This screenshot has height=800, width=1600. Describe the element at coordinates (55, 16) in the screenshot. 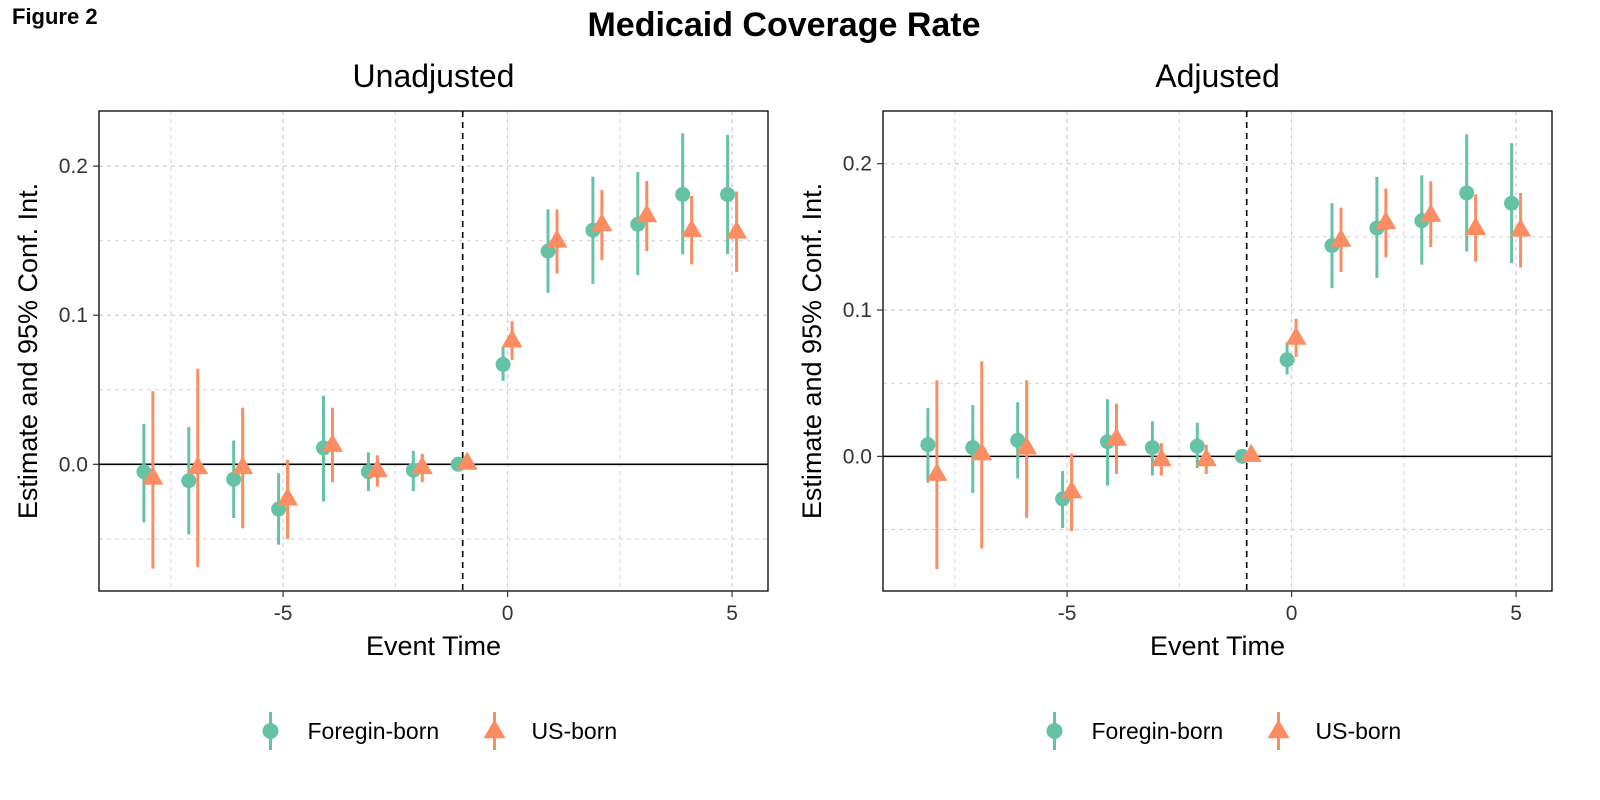

I see `figure-label: Figure 2` at that location.